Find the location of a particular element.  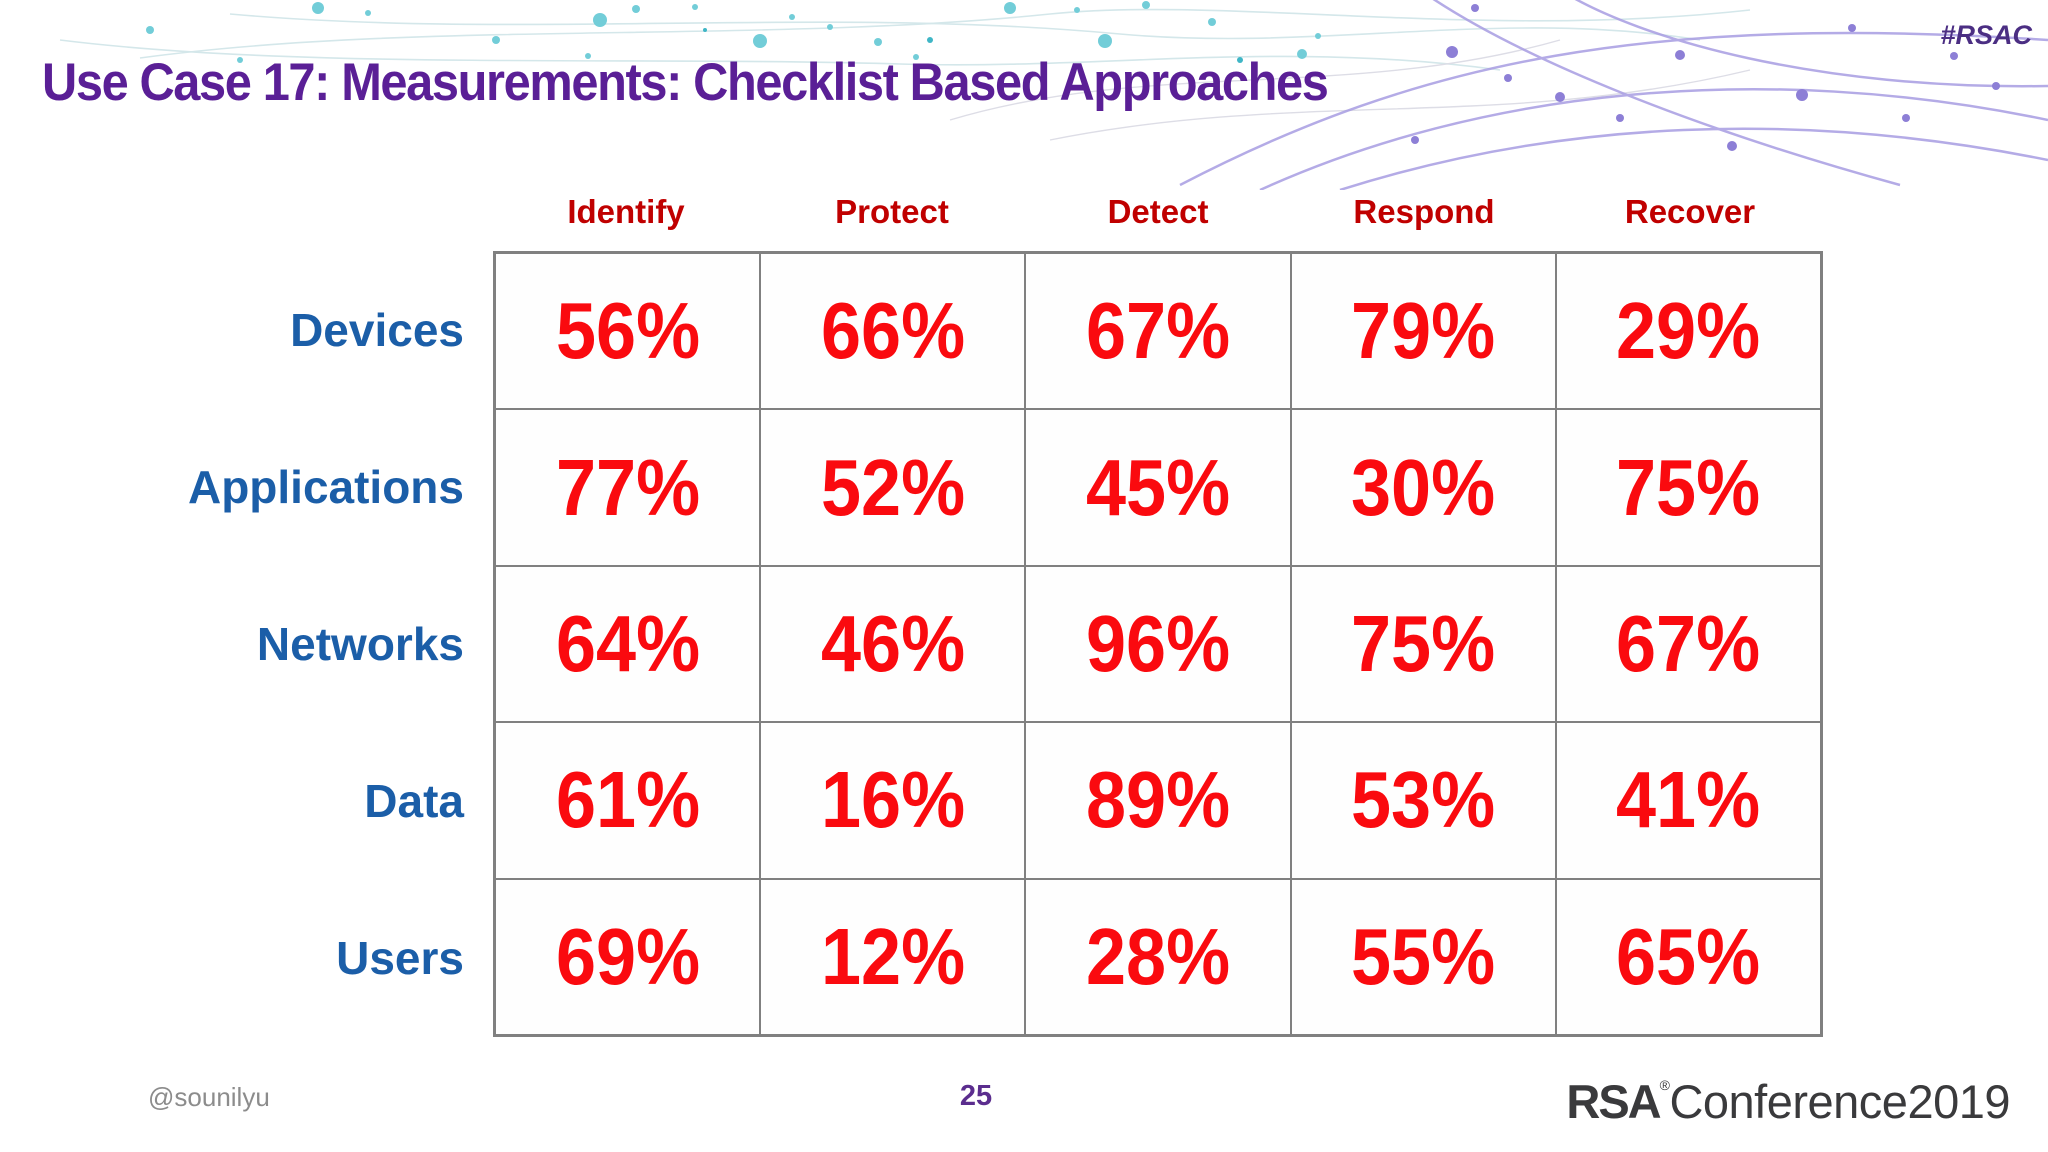

table-cell: 53% is located at coordinates (1423, 800).